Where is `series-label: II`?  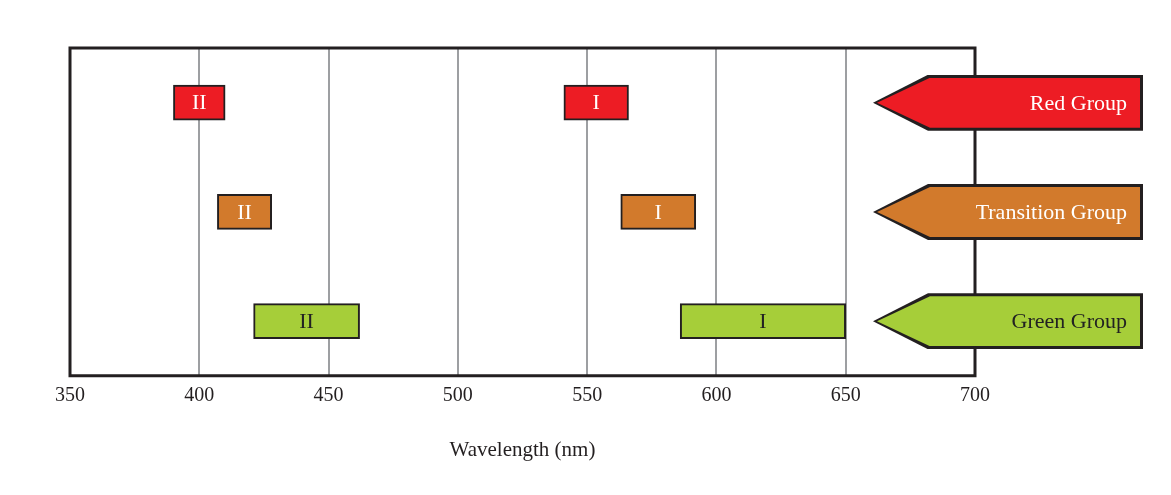
series-label: II is located at coordinates (199, 102).